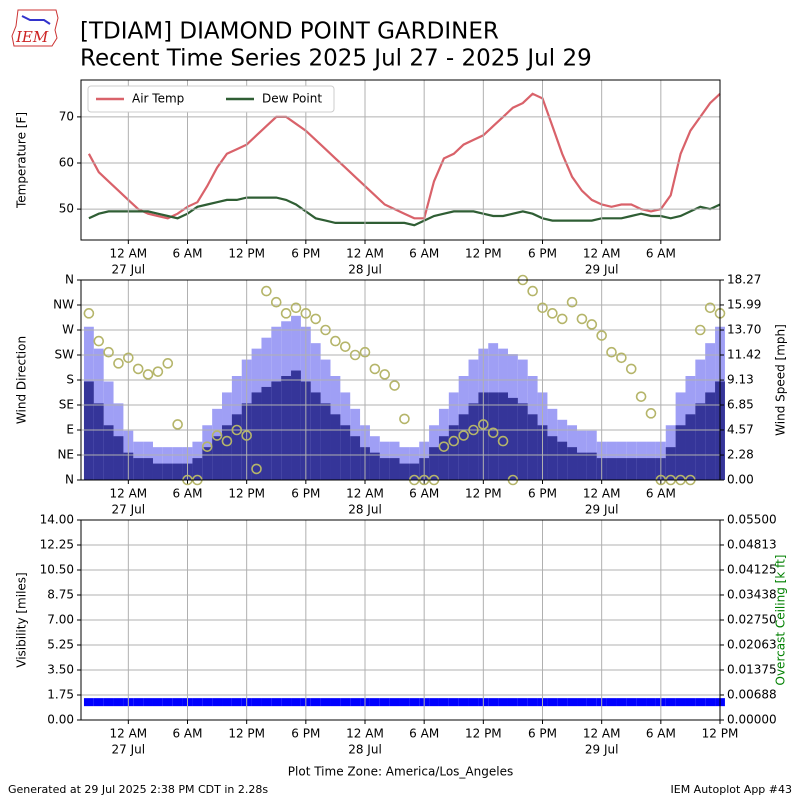 The image size is (800, 800). Describe the element at coordinates (69, 280) in the screenshot. I see `y-tick-label: N` at that location.